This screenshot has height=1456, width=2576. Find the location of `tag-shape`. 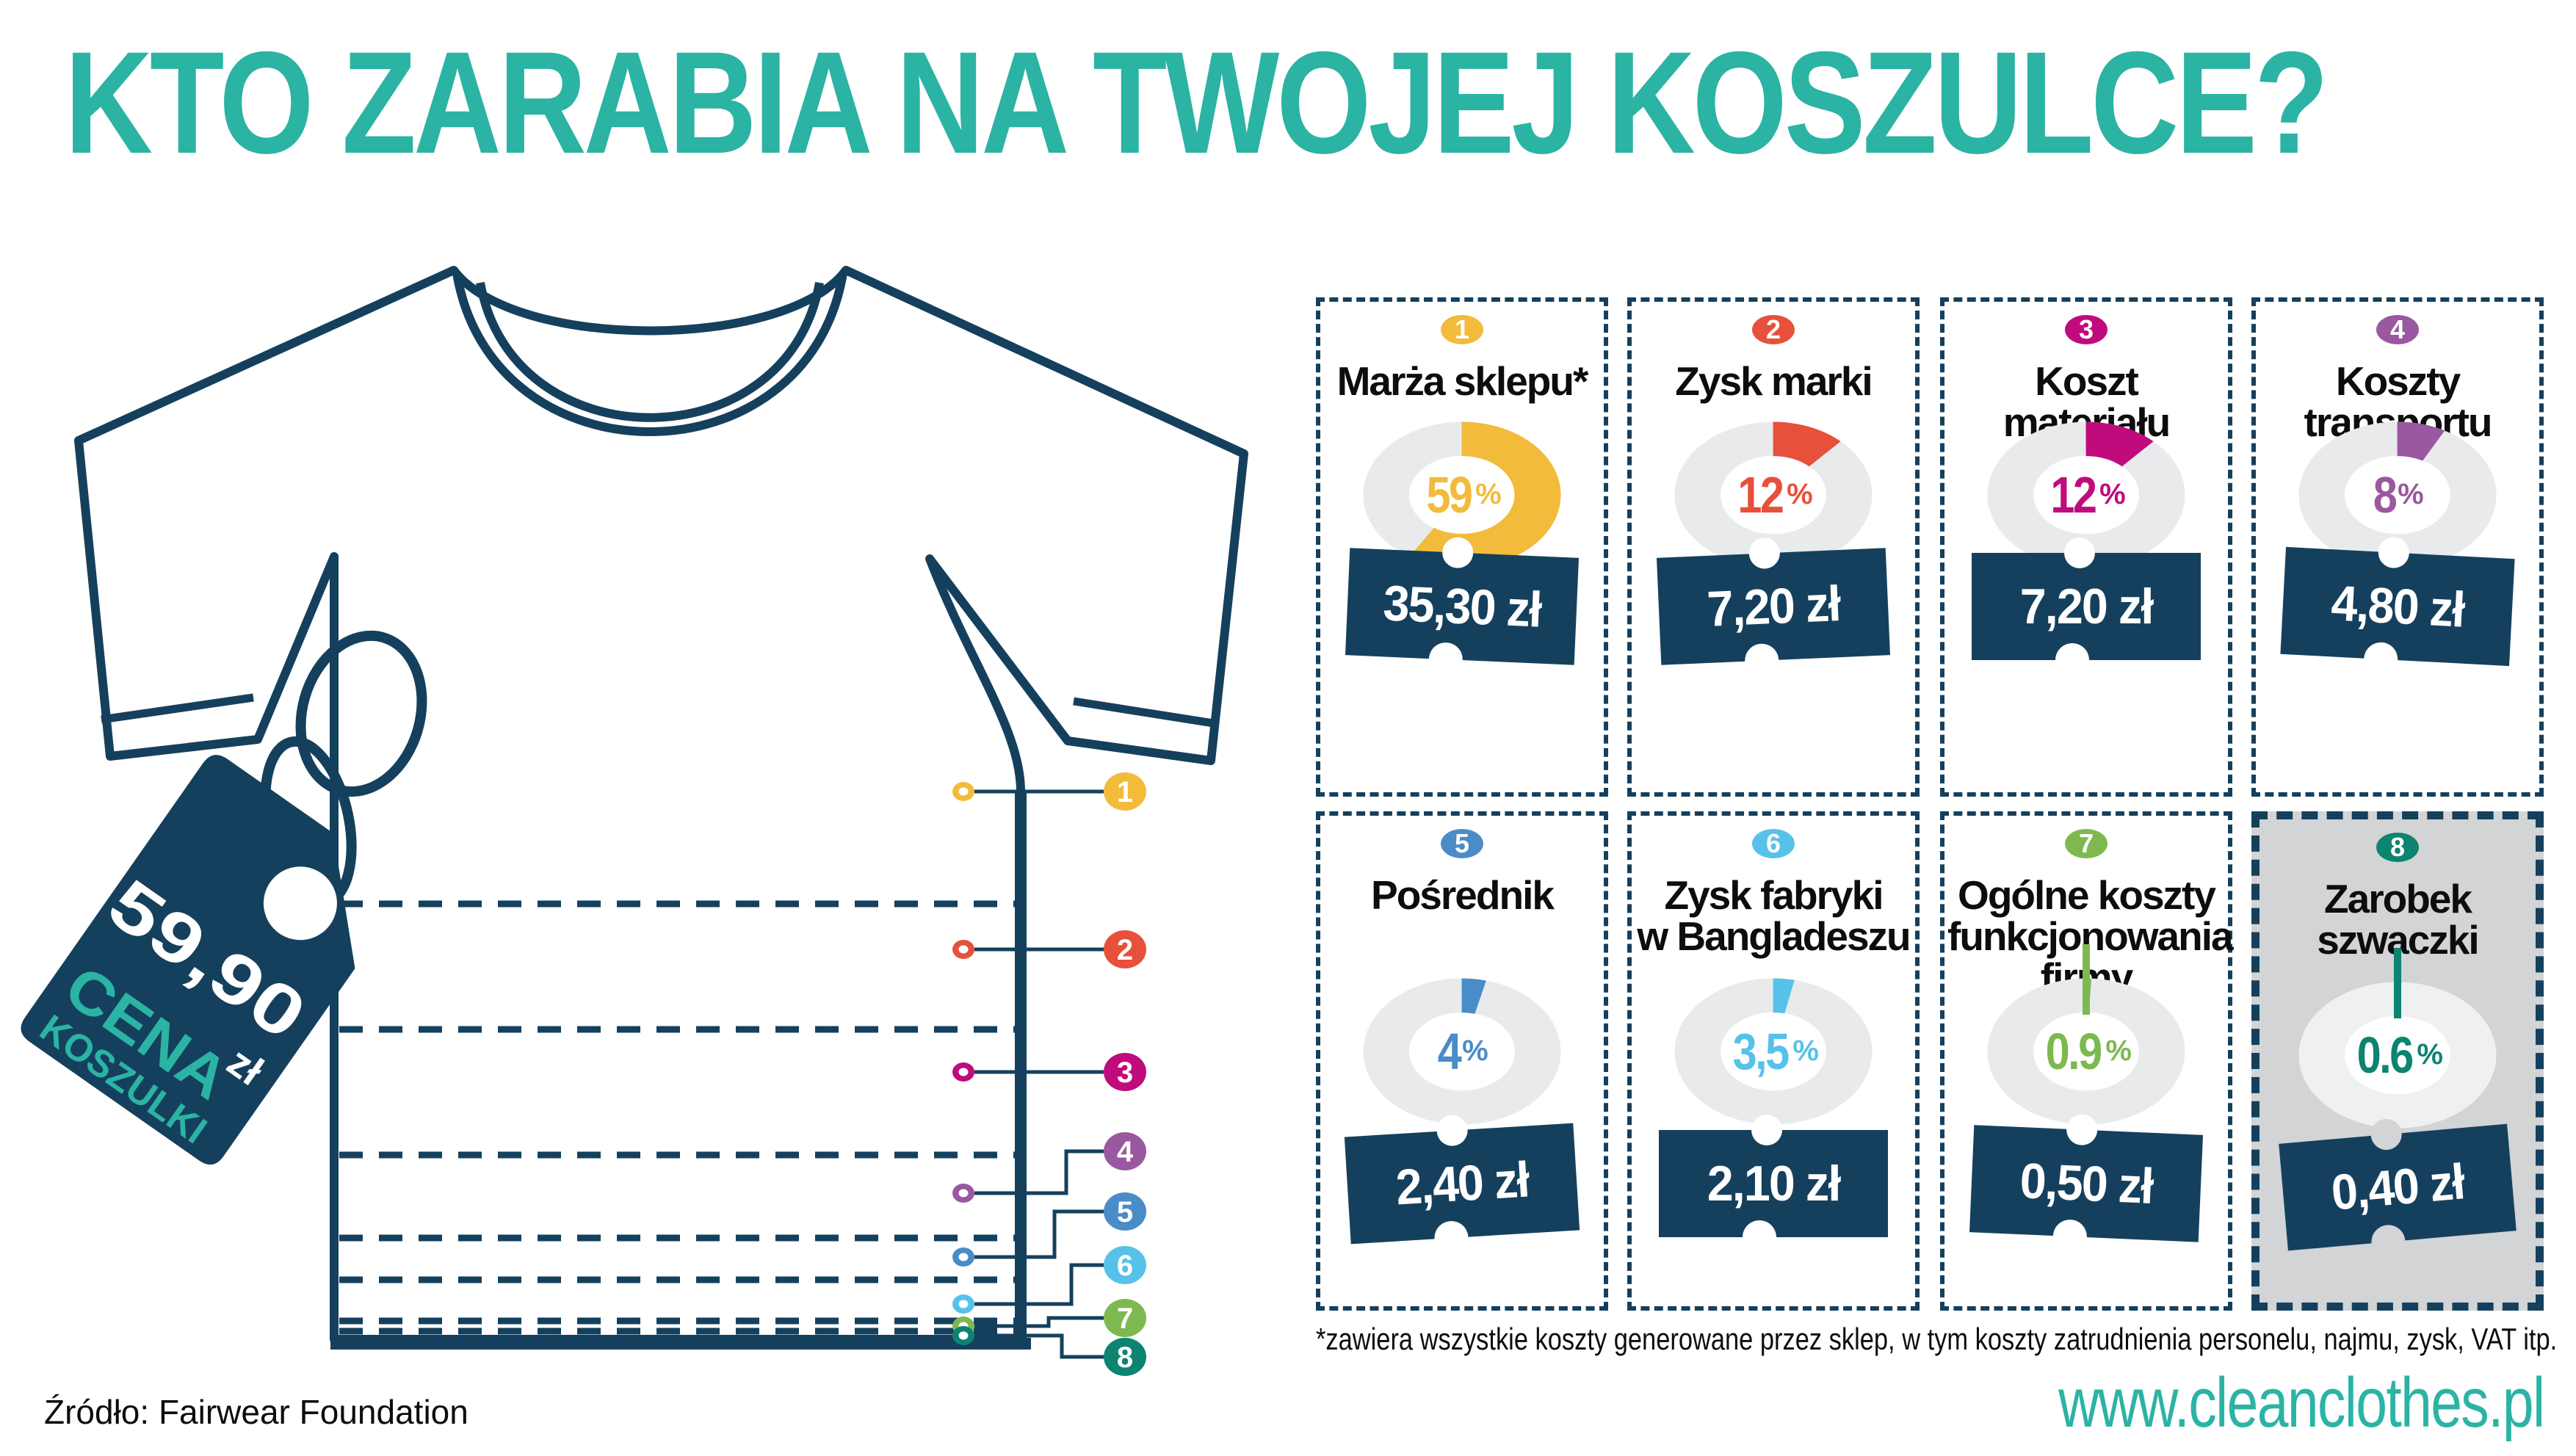

tag-shape is located at coordinates (188, 960).